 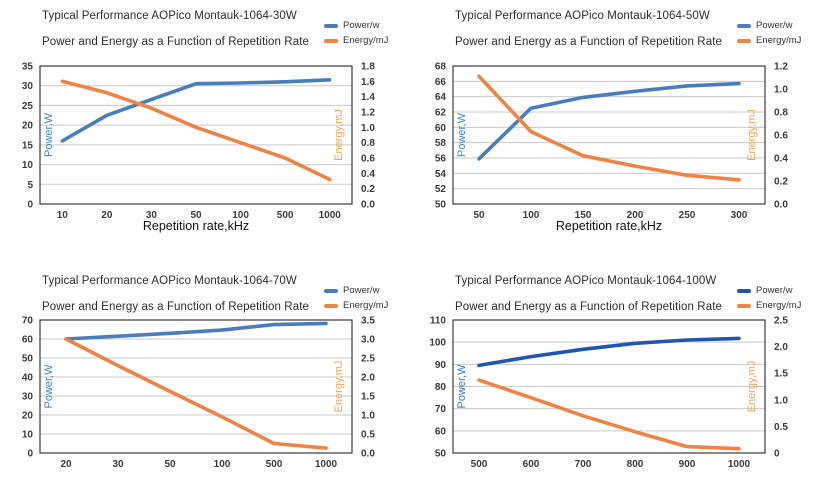 I want to click on x-axis-tick-label: 700, so click(x=583, y=464).